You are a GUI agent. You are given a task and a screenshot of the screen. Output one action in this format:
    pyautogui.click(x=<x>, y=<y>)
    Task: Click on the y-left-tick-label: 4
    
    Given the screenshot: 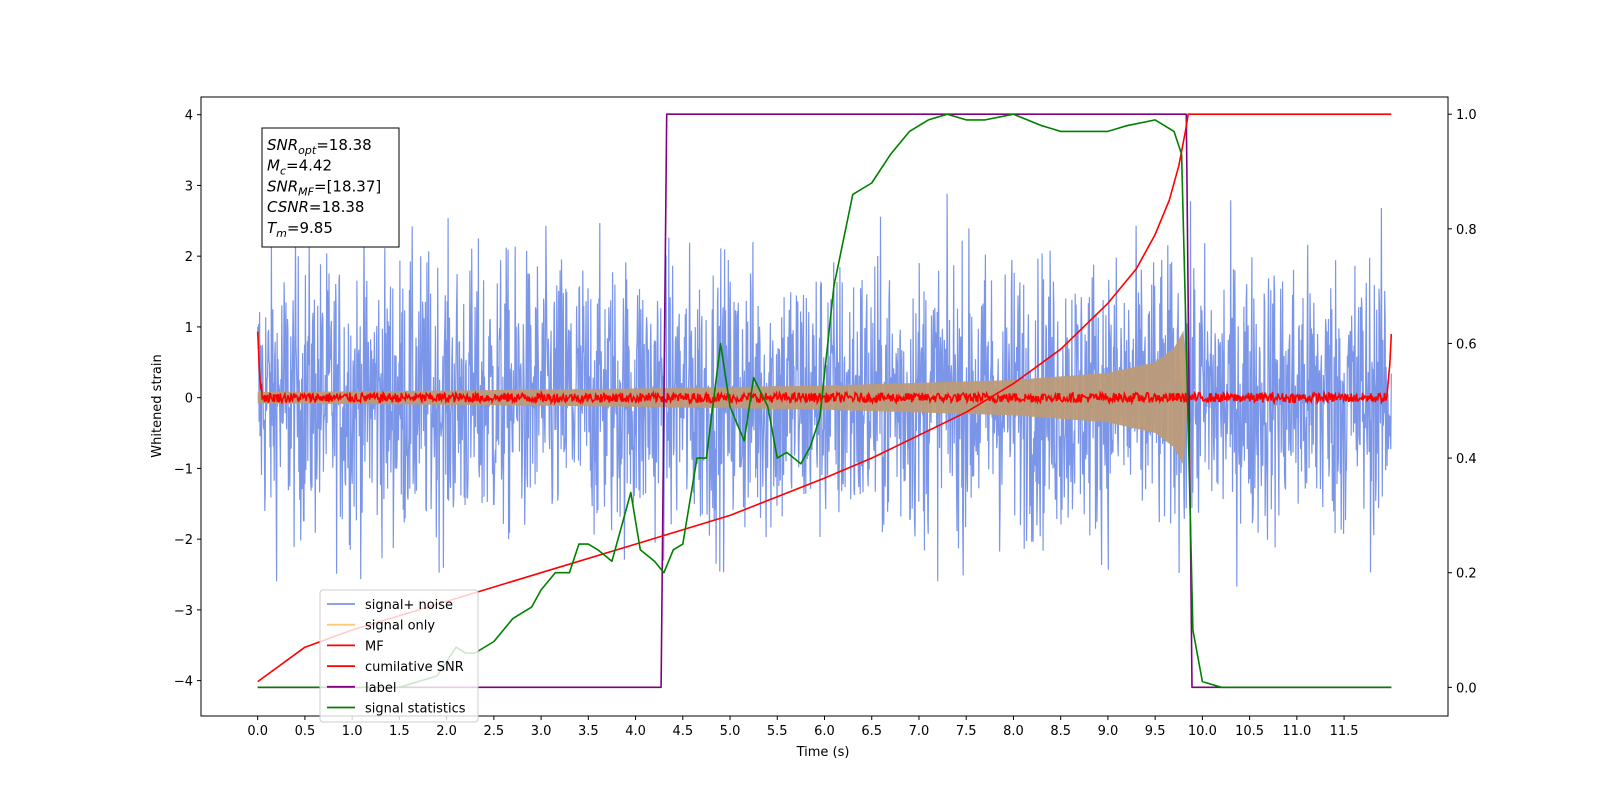 What is the action you would take?
    pyautogui.click(x=189, y=116)
    